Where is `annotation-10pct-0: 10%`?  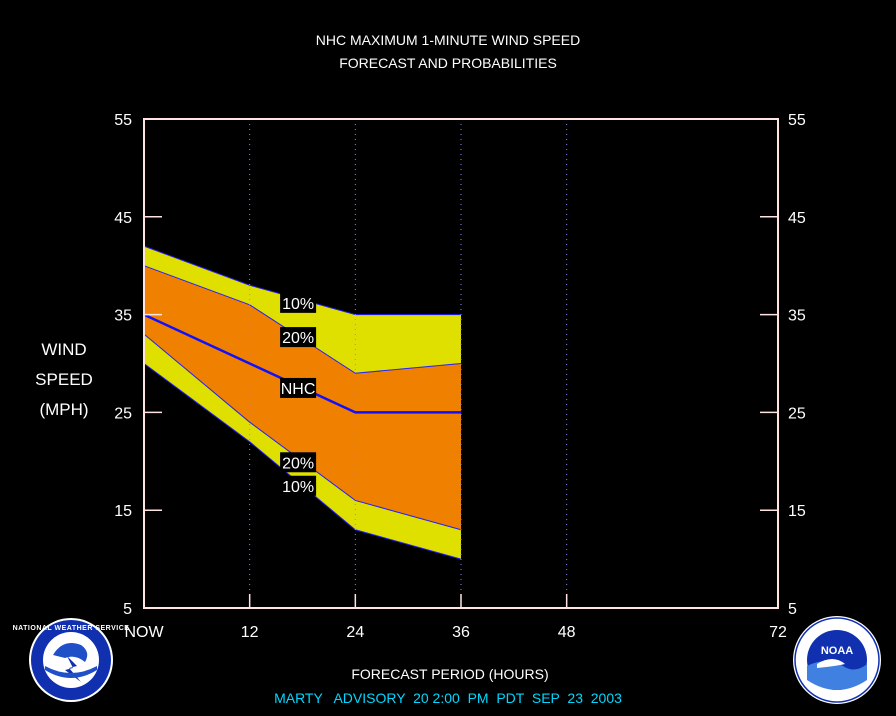 annotation-10pct-0: 10% is located at coordinates (298, 302).